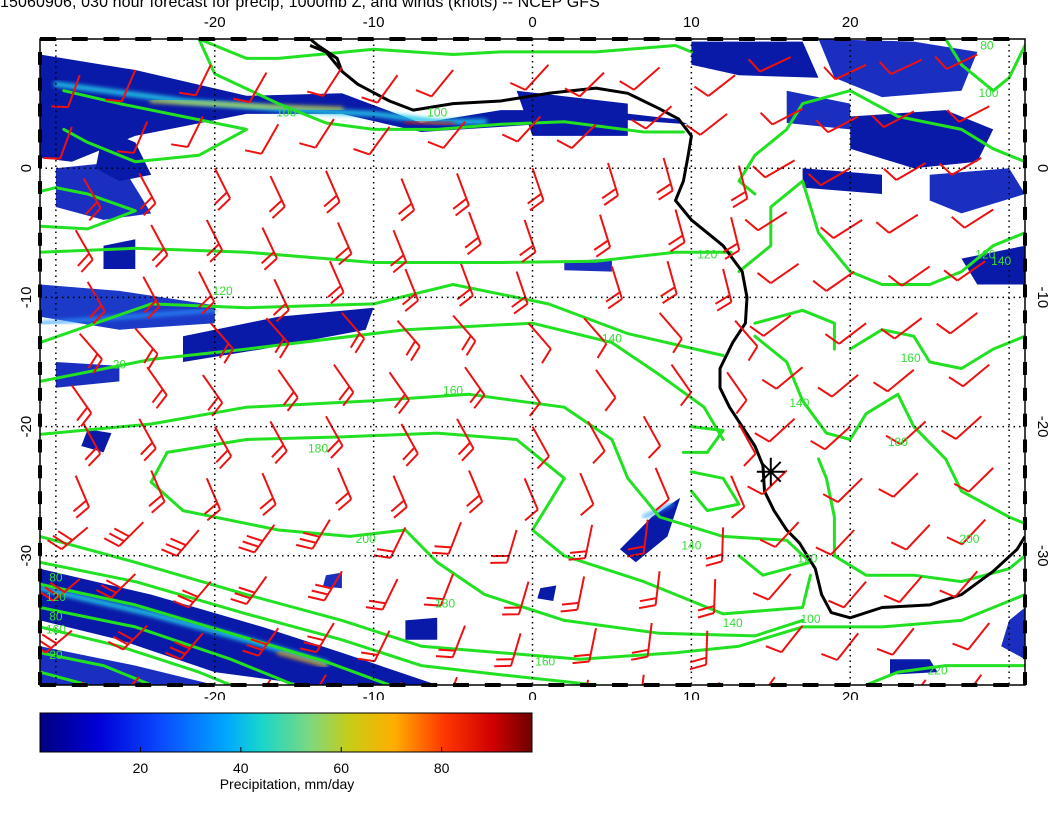 Image resolution: width=1056 pixels, height=816 pixels. Describe the element at coordinates (532, 22) in the screenshot. I see `lon-tick-top: 0` at that location.